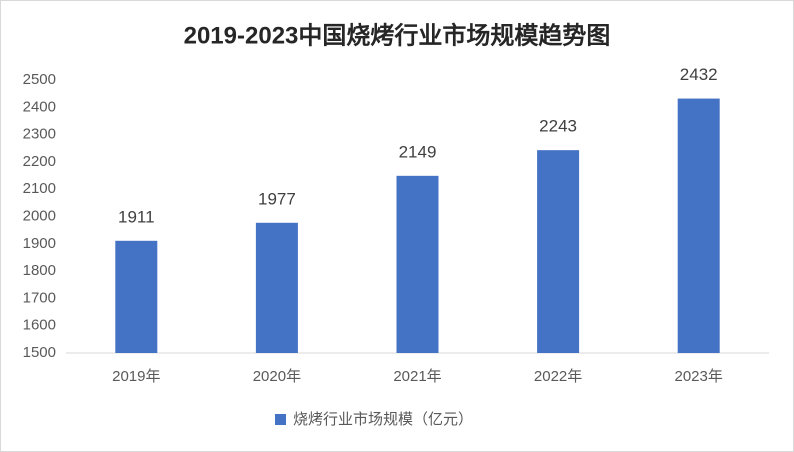 This screenshot has height=452, width=794. Describe the element at coordinates (417, 376) in the screenshot. I see `x-tick-label: 2021年` at that location.